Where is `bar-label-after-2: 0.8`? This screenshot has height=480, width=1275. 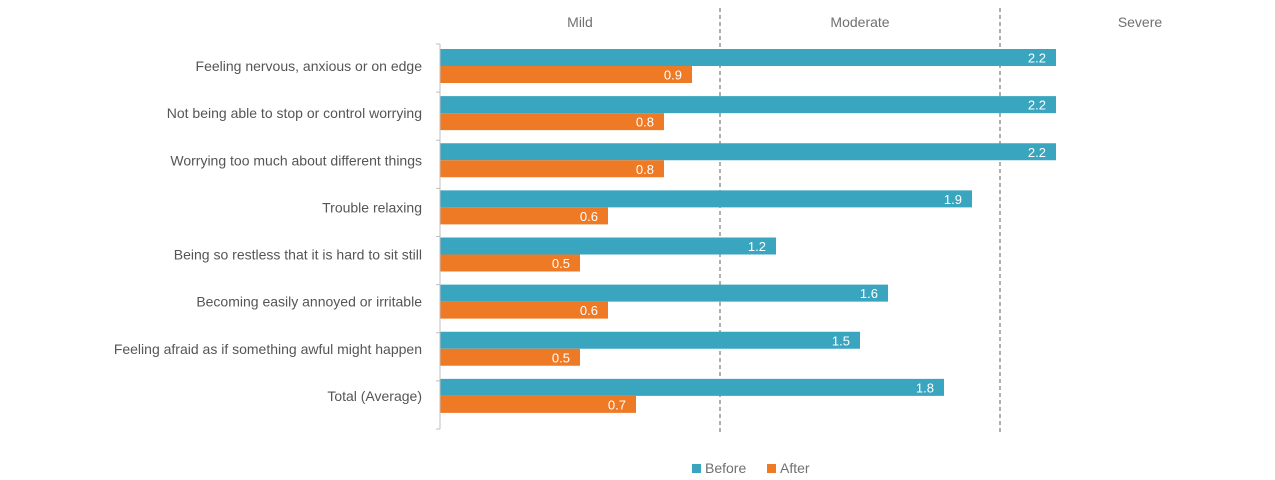
bar-label-after-2: 0.8 is located at coordinates (645, 122).